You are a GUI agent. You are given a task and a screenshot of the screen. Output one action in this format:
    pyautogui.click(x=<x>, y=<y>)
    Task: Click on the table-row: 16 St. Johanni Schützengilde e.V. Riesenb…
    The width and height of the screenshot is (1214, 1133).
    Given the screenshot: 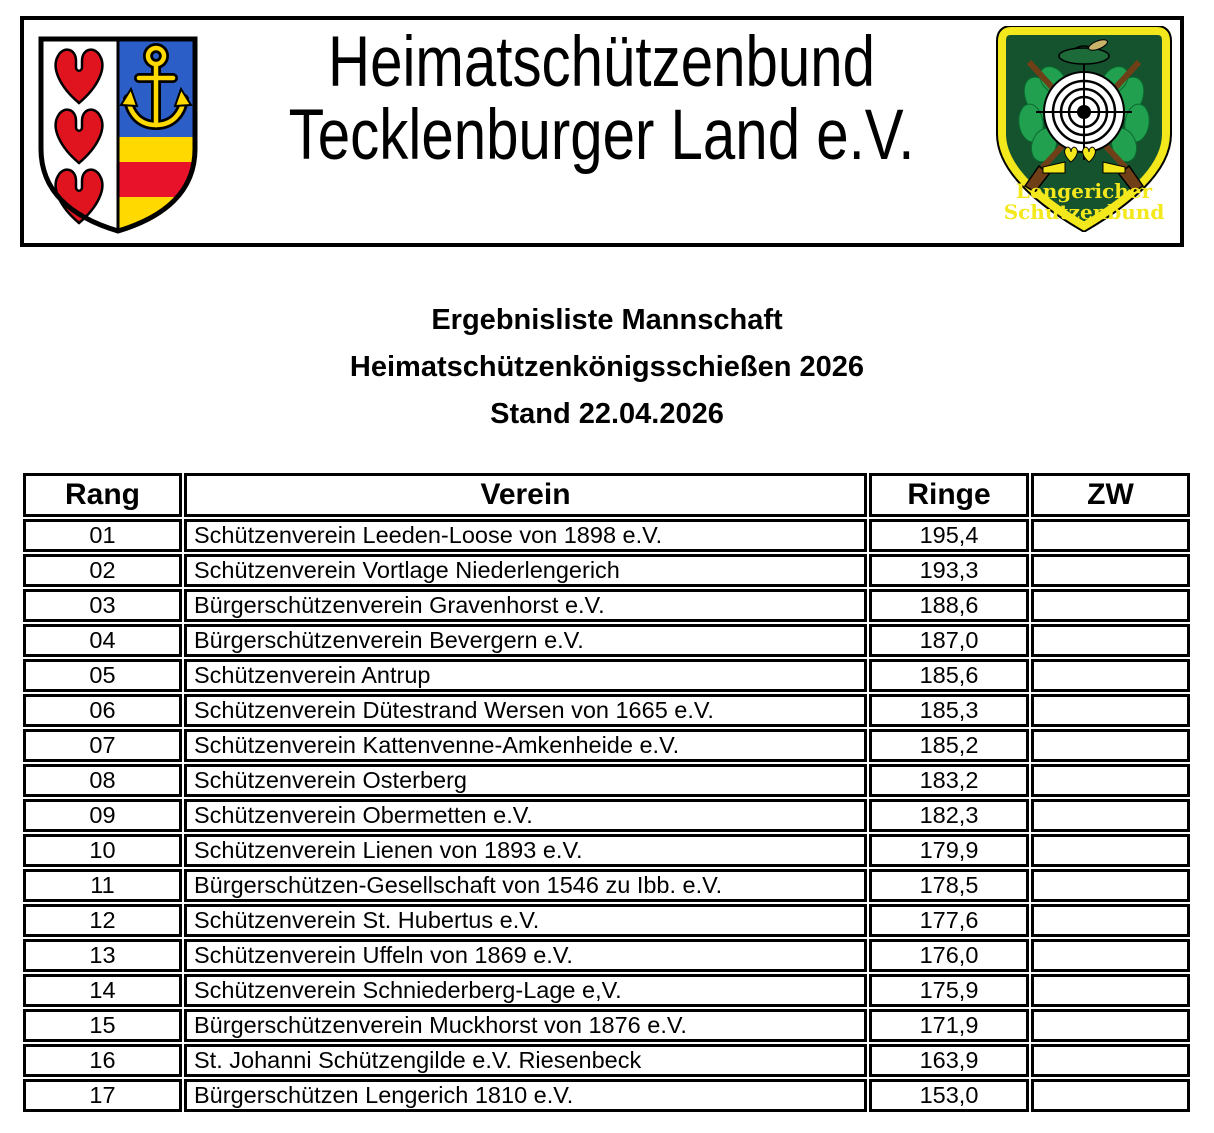 What is the action you would take?
    pyautogui.click(x=606, y=1060)
    